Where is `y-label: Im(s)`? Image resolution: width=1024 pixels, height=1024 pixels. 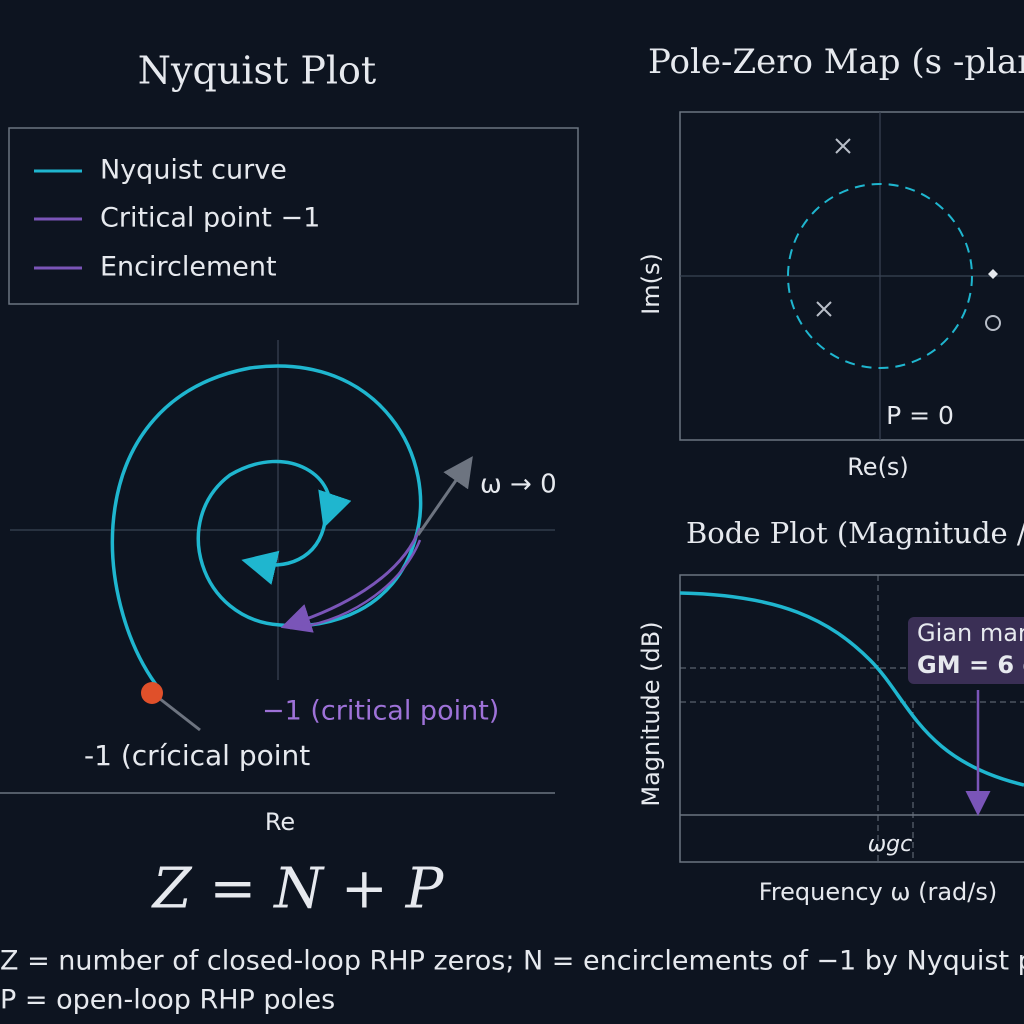
y-label: Im(s) is located at coordinates (651, 284).